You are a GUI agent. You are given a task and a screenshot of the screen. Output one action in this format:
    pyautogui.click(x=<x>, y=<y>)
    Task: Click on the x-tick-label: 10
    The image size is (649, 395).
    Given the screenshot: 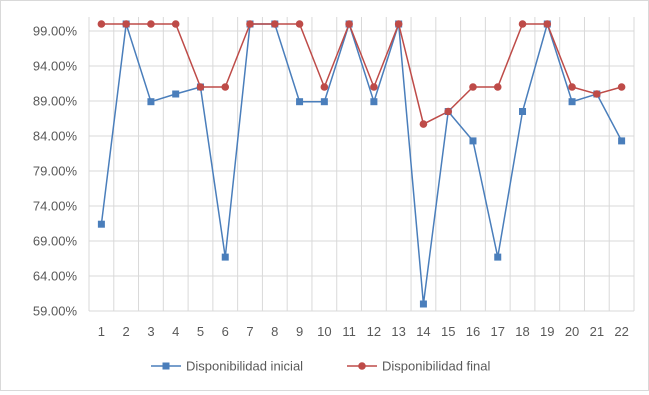 What is the action you would take?
    pyautogui.click(x=324, y=331)
    